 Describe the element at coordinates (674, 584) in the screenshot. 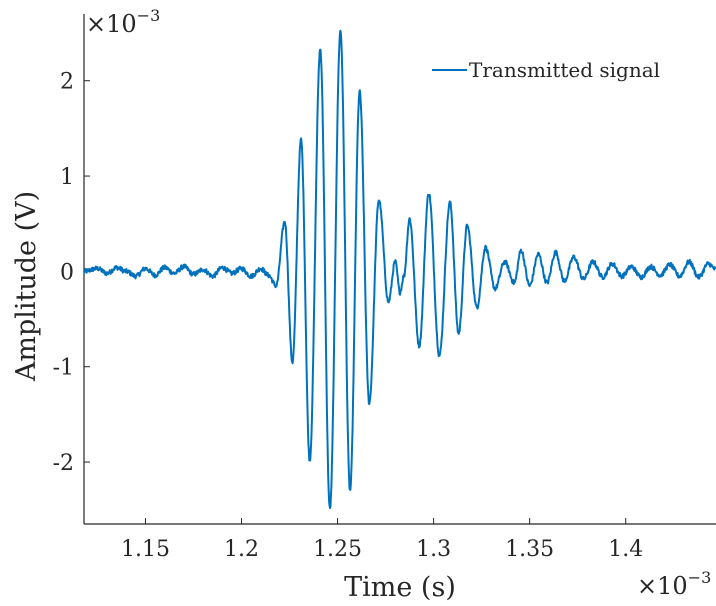

I see `x-axis-multiplier: ×10⁻³` at that location.